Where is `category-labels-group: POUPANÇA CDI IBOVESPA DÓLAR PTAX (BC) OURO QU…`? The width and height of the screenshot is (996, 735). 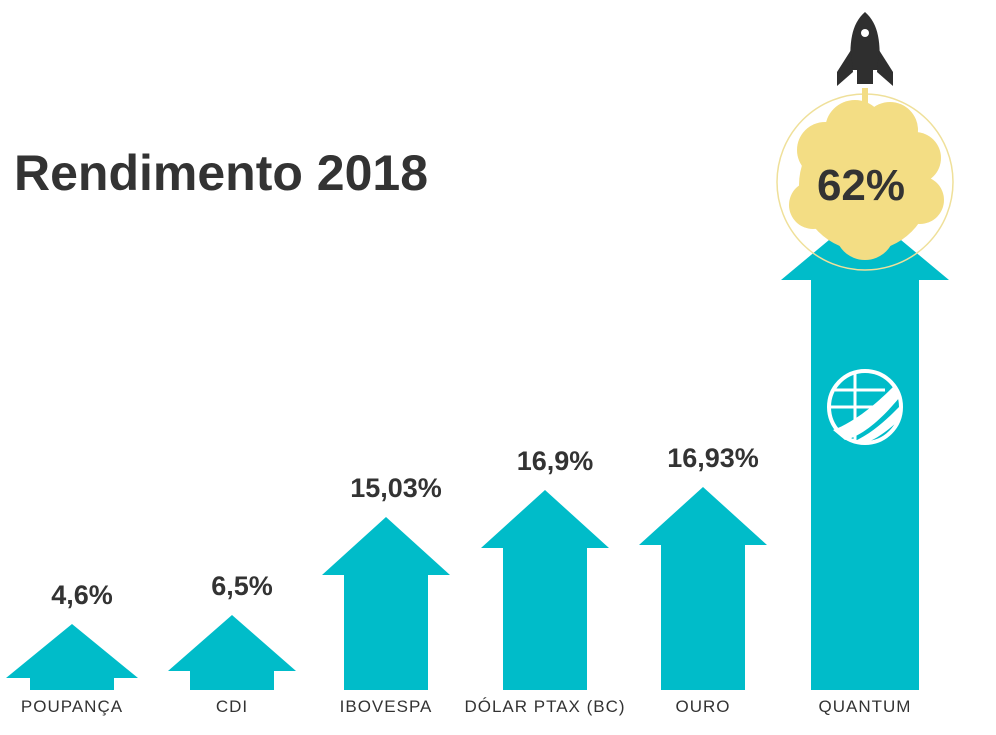 category-labels-group: POUPANÇA CDI IBOVESPA DÓLAR PTAX (BC) OURO QU… is located at coordinates (466, 706).